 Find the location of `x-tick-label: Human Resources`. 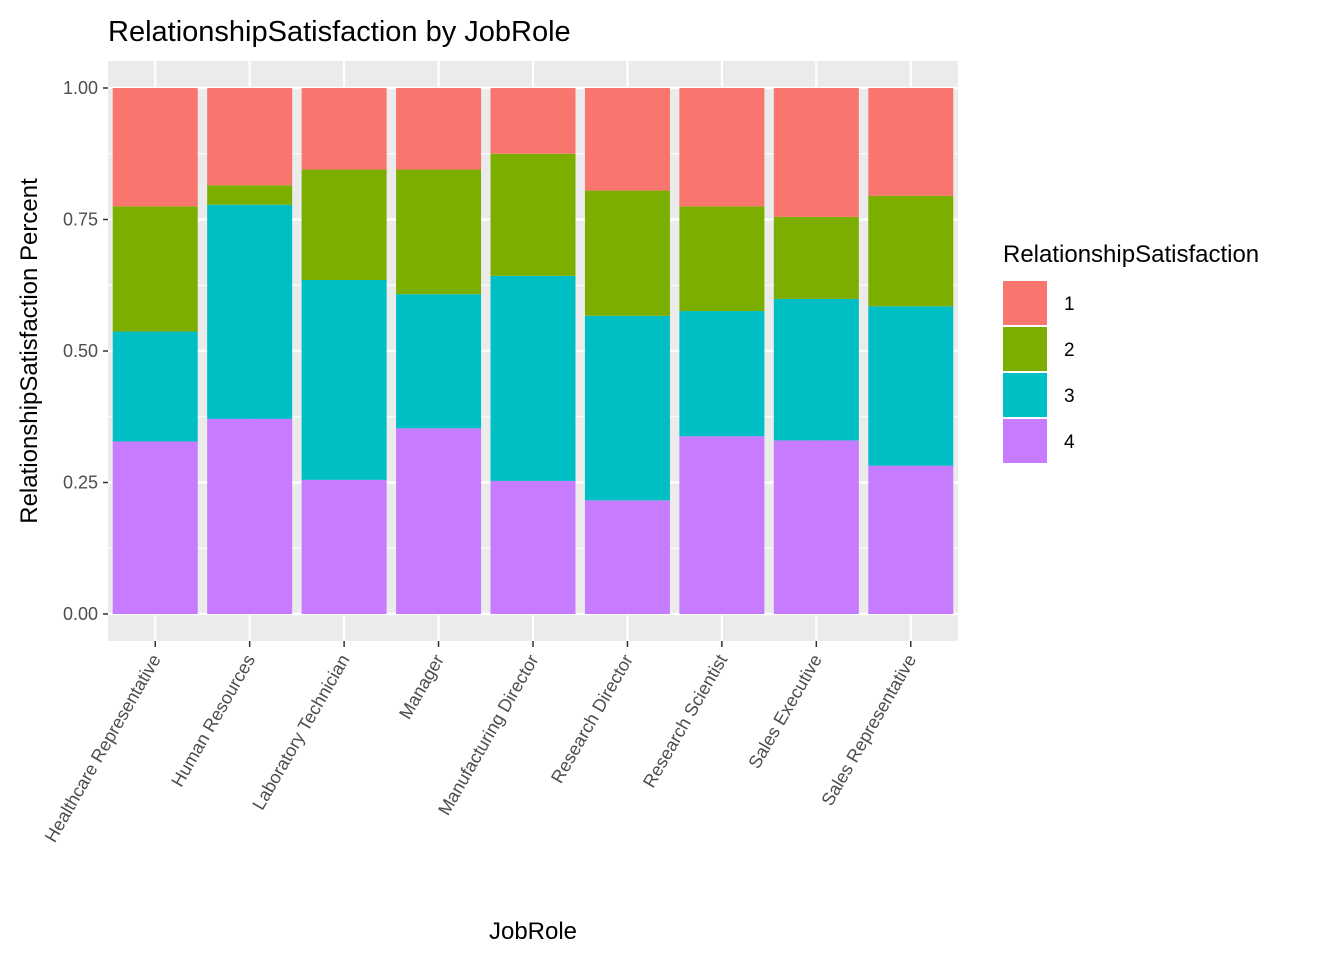

x-tick-label: Human Resources is located at coordinates (213, 720).